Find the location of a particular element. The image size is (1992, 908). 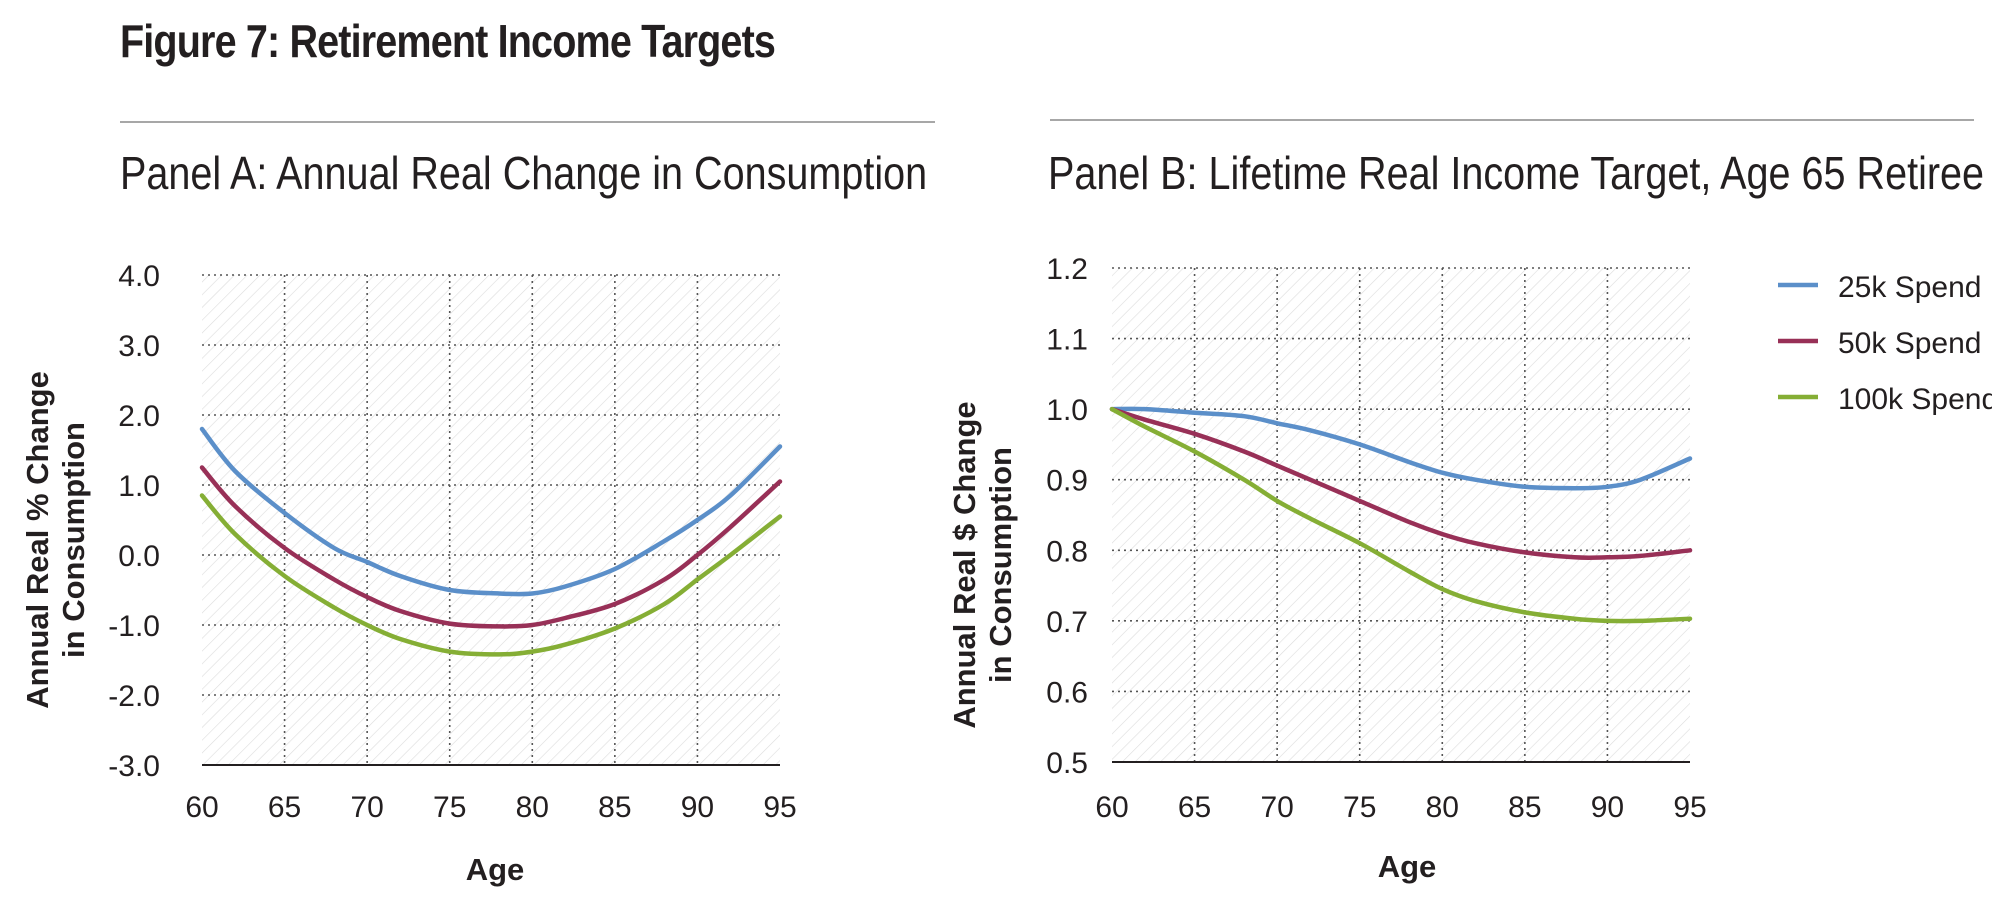

panel-a-series-50k is located at coordinates (491, 547).